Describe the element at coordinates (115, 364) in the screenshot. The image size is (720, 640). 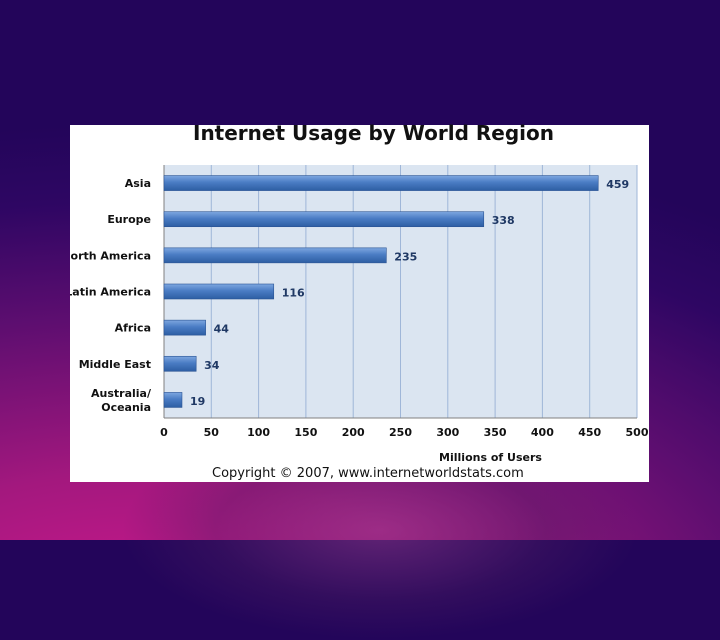
I see `category-label: Middle East` at that location.